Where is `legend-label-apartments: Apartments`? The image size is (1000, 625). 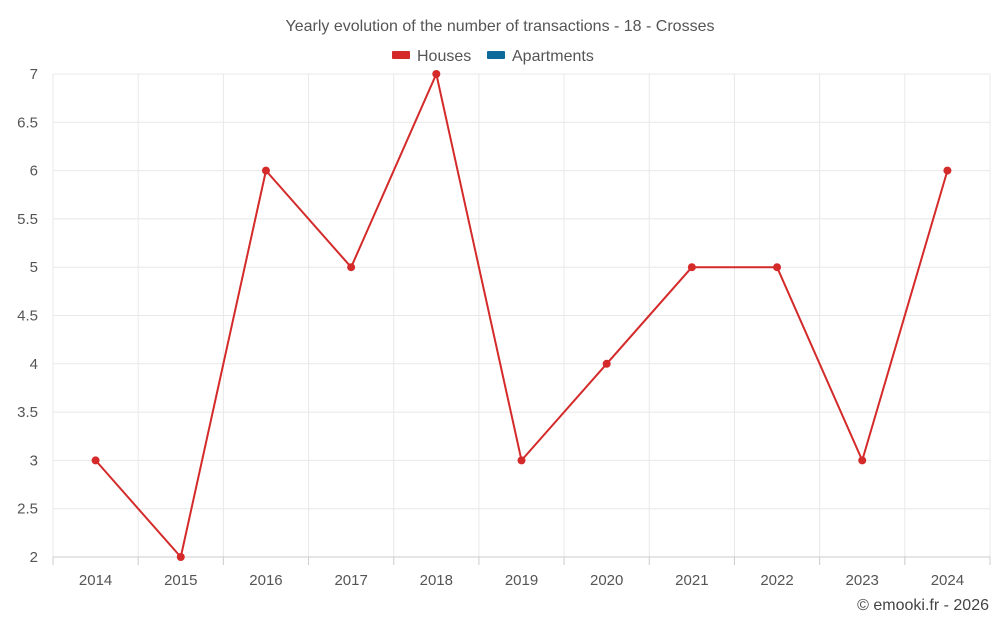
legend-label-apartments: Apartments is located at coordinates (553, 56).